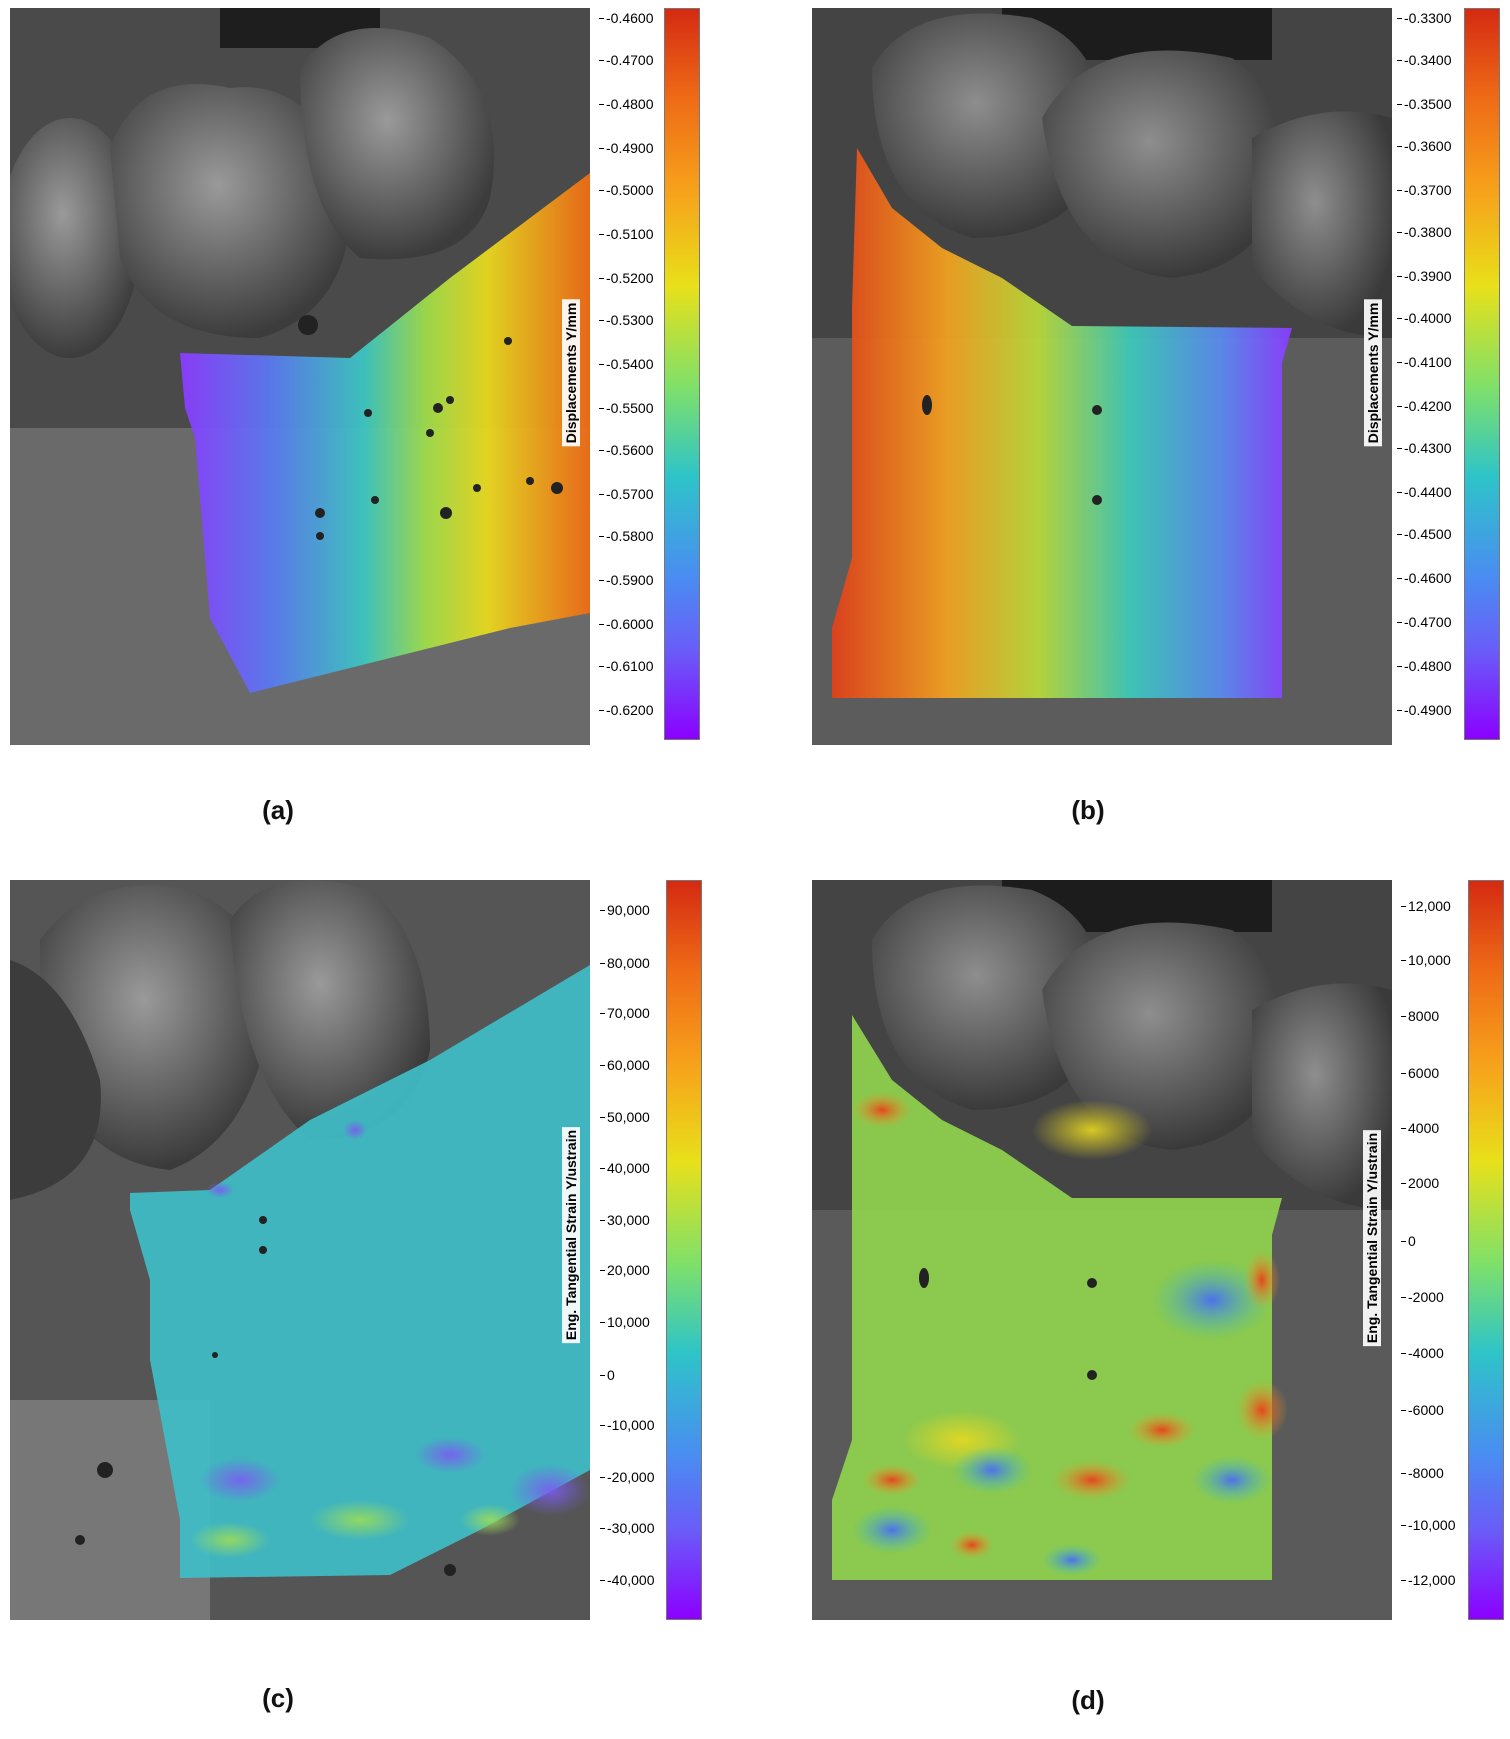 This screenshot has width=1510, height=1739. Describe the element at coordinates (625, 1117) in the screenshot. I see `tick-label: 50,000` at that location.